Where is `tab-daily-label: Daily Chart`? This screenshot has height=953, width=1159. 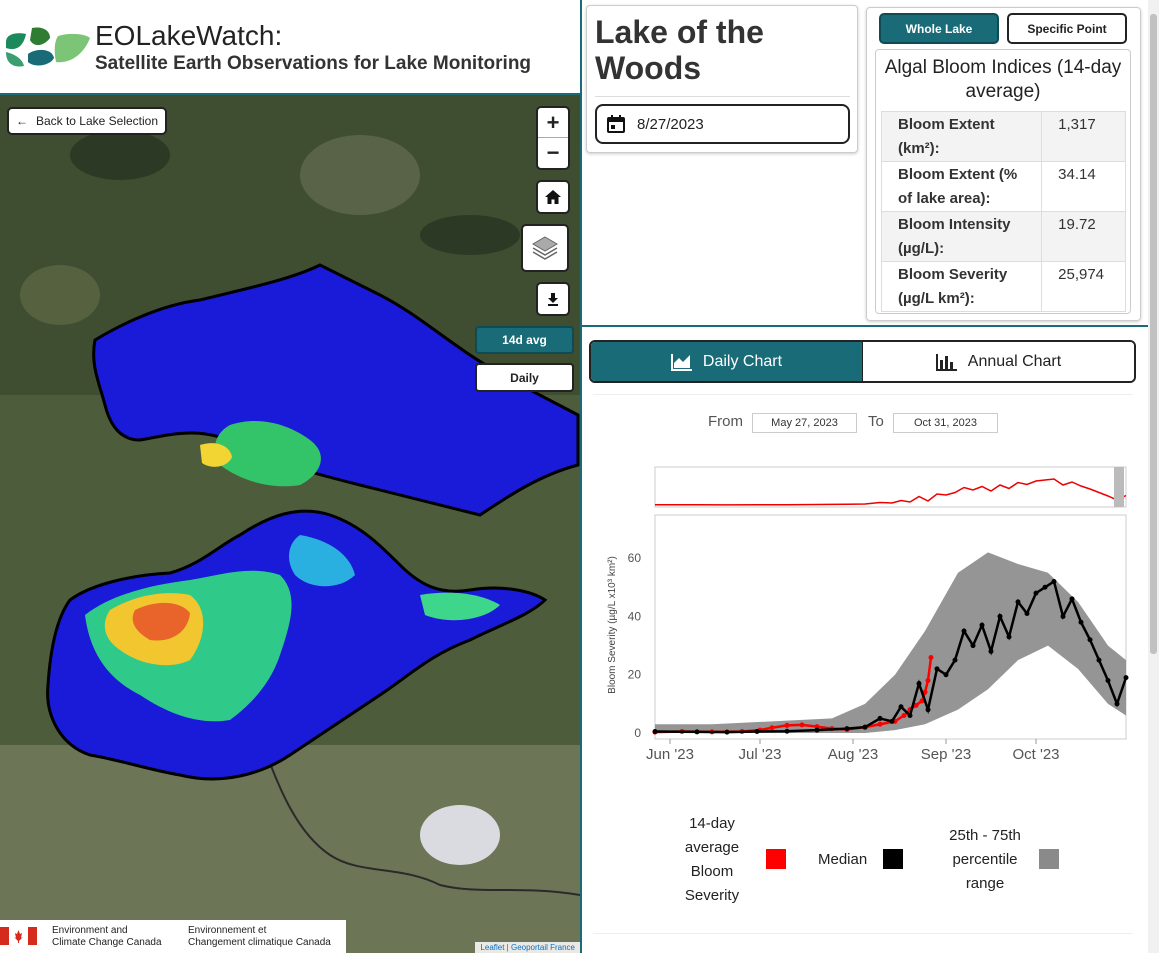
tab-daily-label: Daily Chart is located at coordinates (742, 361).